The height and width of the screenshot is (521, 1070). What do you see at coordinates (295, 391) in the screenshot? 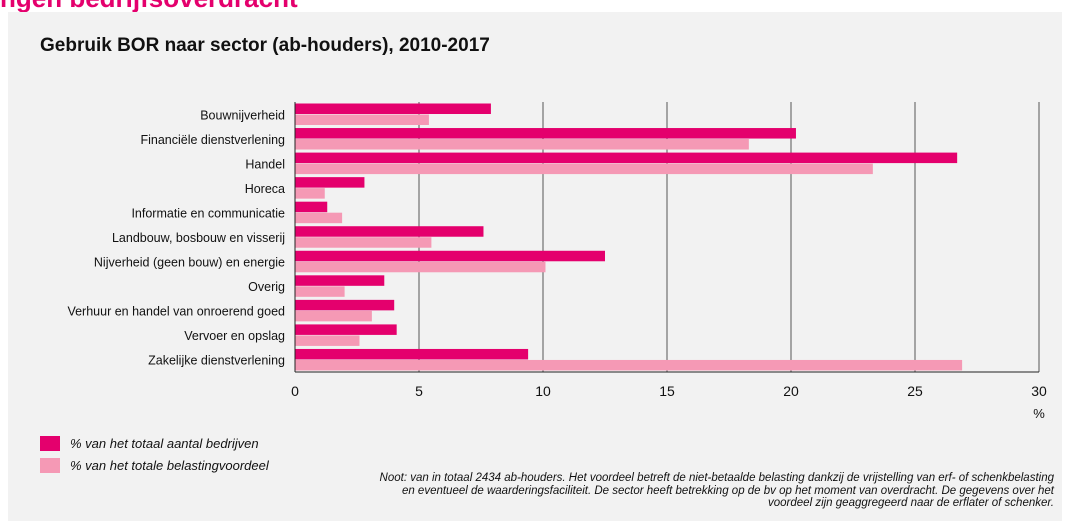
I see `x-tick-label: 0` at bounding box center [295, 391].